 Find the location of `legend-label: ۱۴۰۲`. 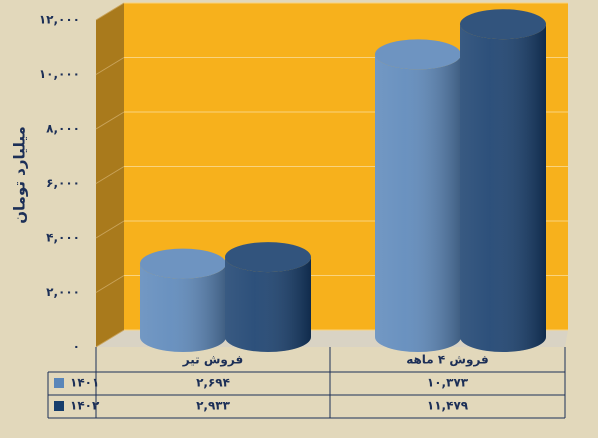

legend-label: ۱۴۰۲ is located at coordinates (85, 406).